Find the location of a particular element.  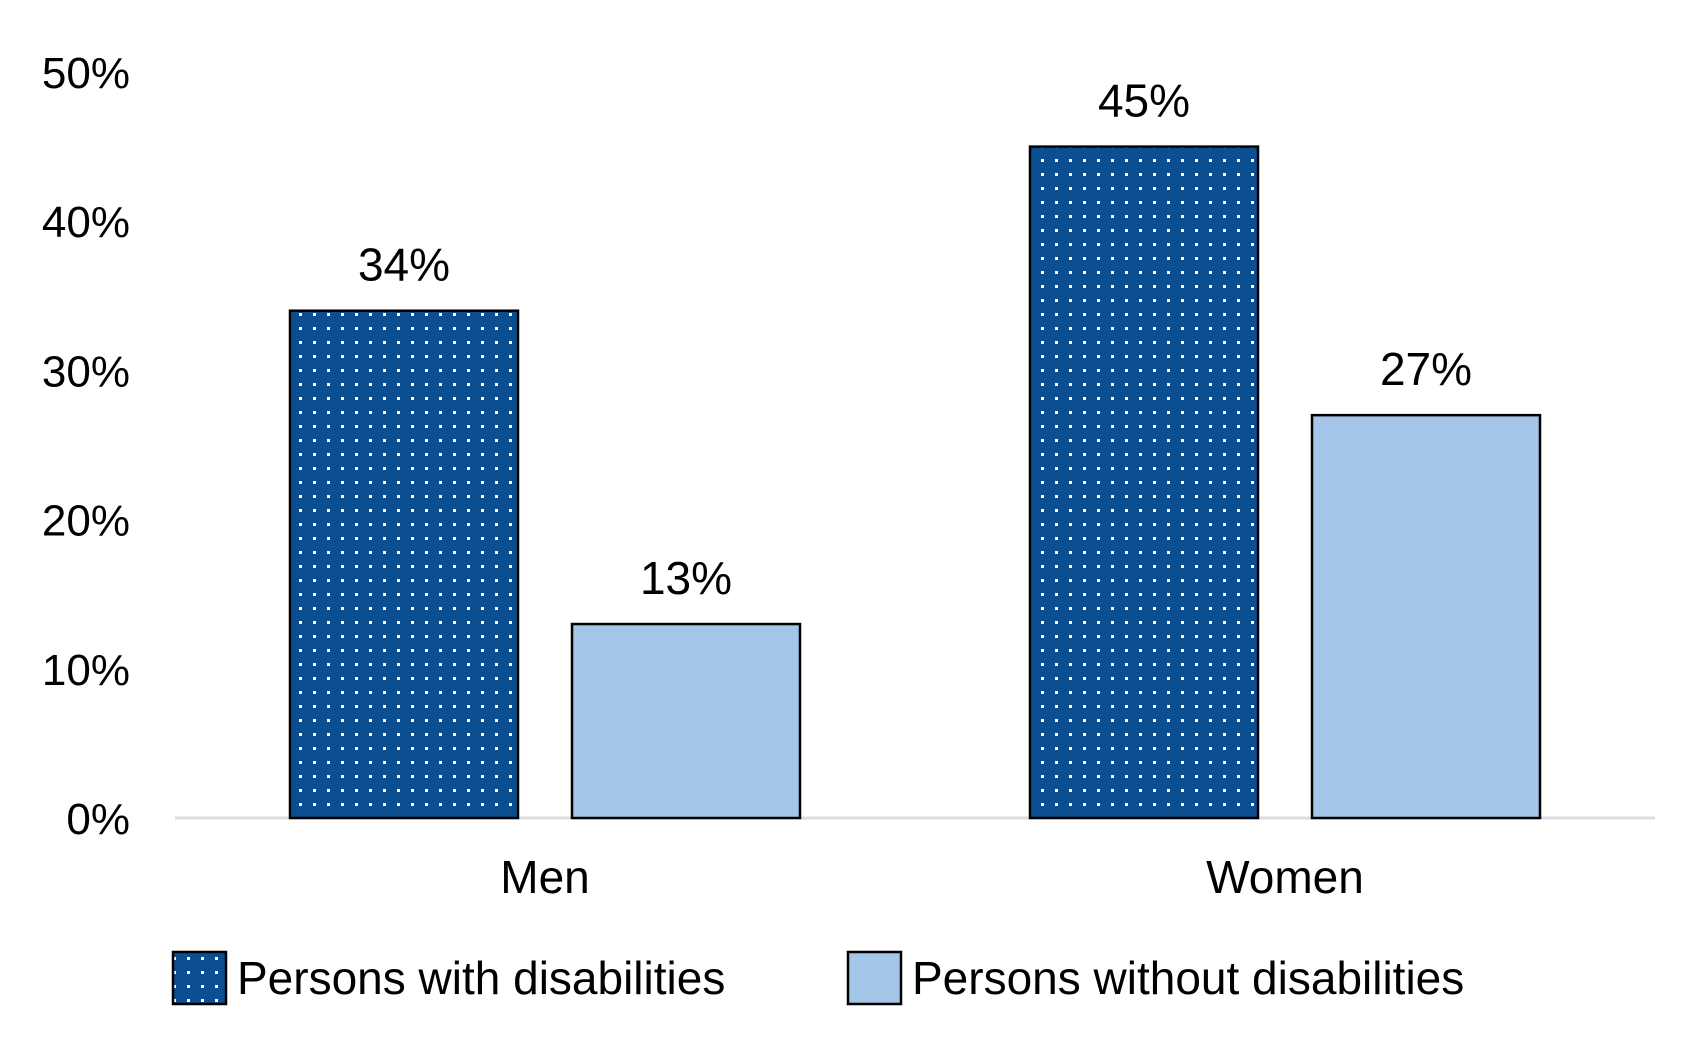

y-tick-label: 10% is located at coordinates (86, 670).